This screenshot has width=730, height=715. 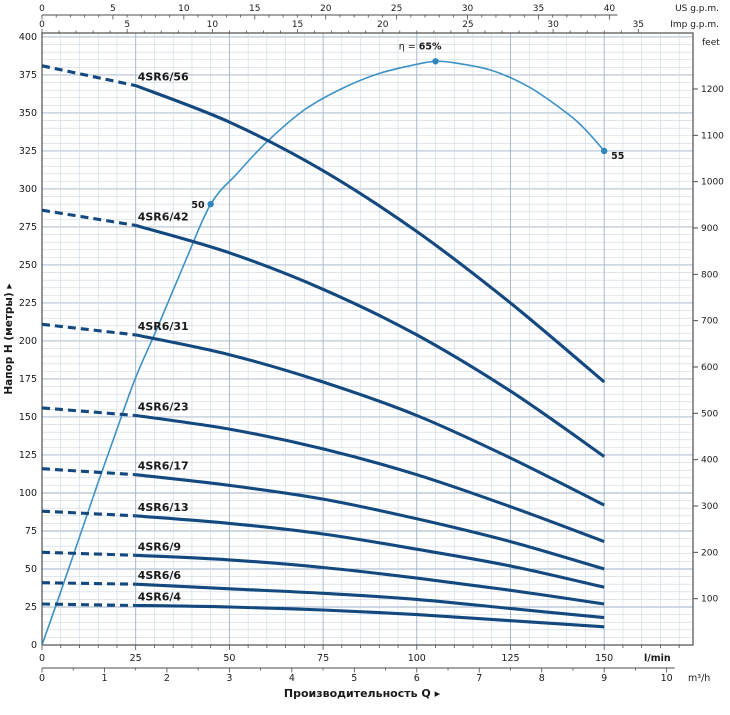 What do you see at coordinates (354, 678) in the screenshot?
I see `m3h-tick-label: 5` at bounding box center [354, 678].